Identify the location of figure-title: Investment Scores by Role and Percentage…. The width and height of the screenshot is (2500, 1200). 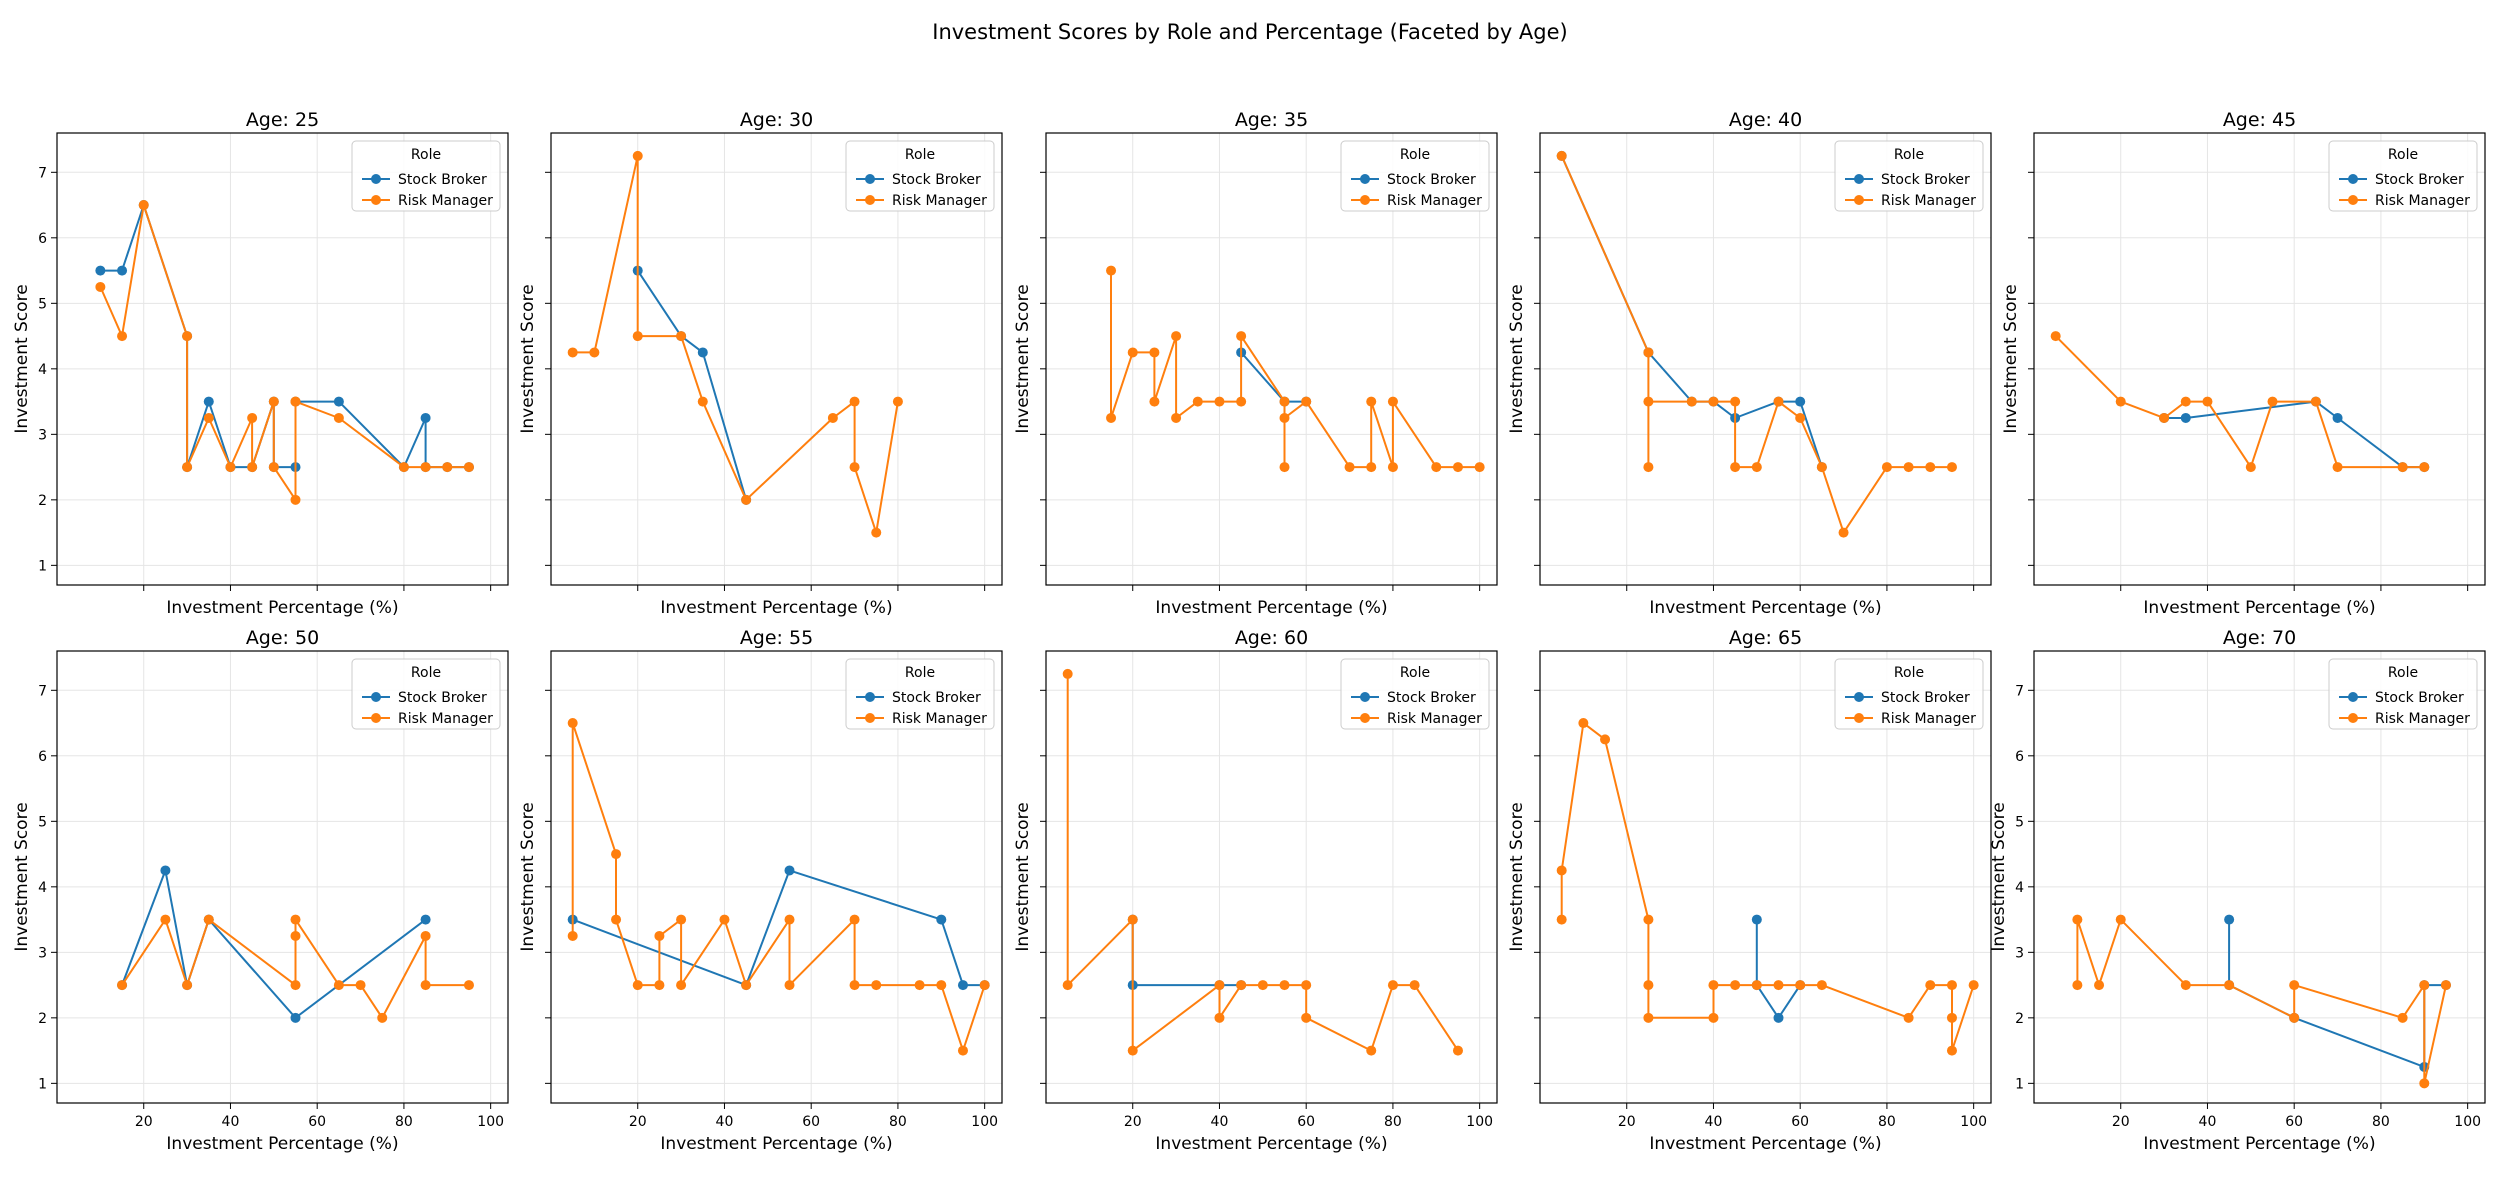
(1250, 32).